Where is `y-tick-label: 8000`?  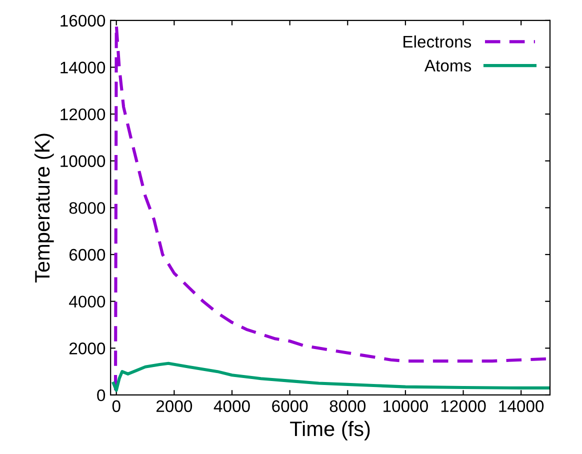
y-tick-label: 8000 is located at coordinates (87, 208).